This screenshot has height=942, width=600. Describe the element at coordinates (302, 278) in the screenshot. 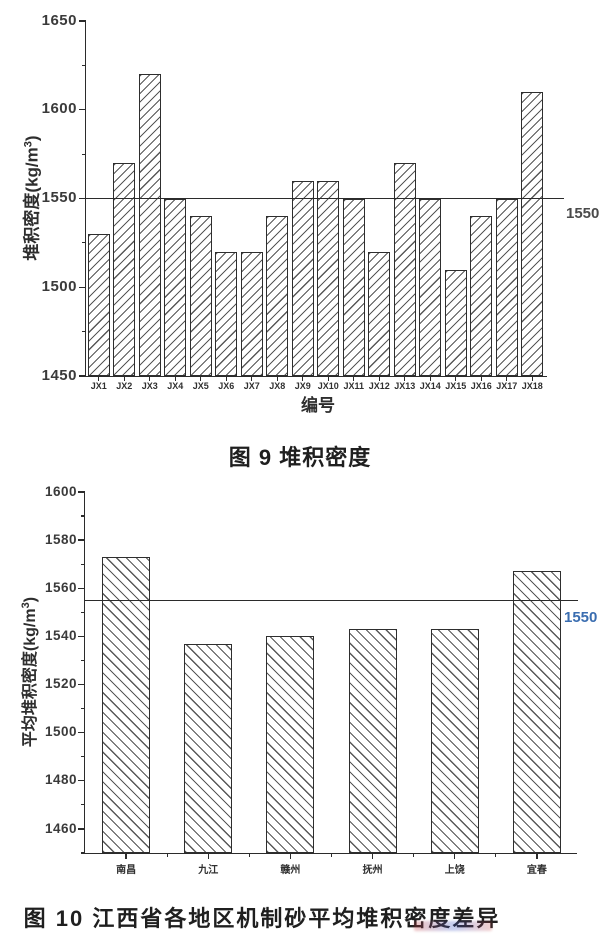

I see `bar-JX9` at that location.